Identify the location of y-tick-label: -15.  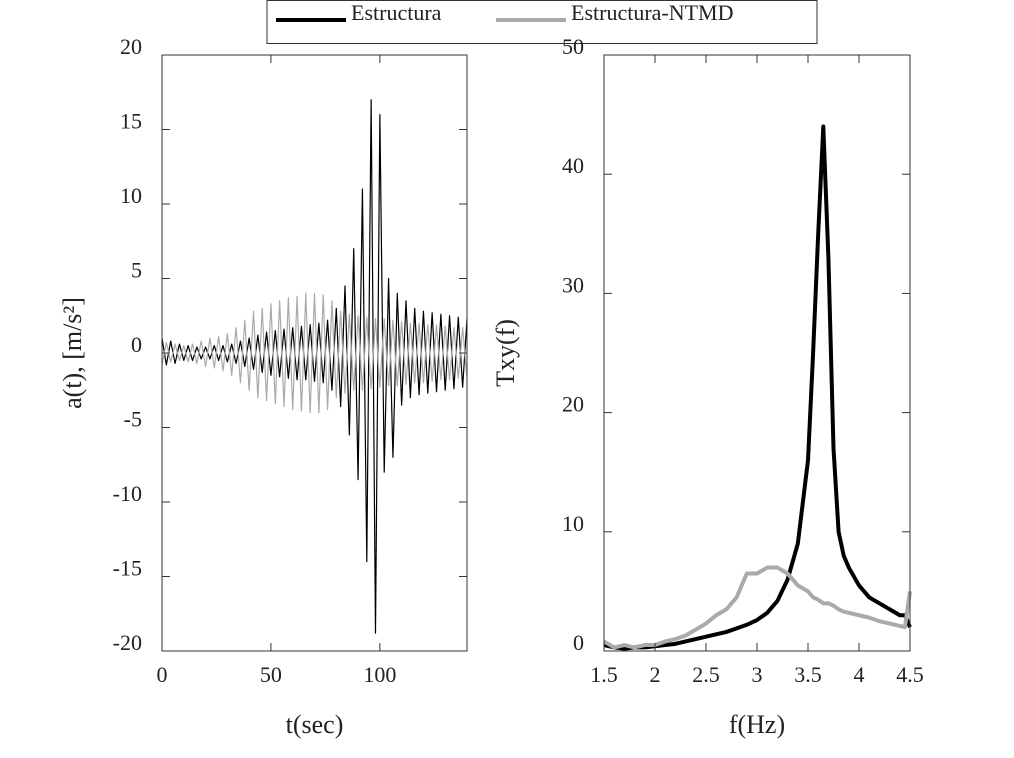
(127, 568).